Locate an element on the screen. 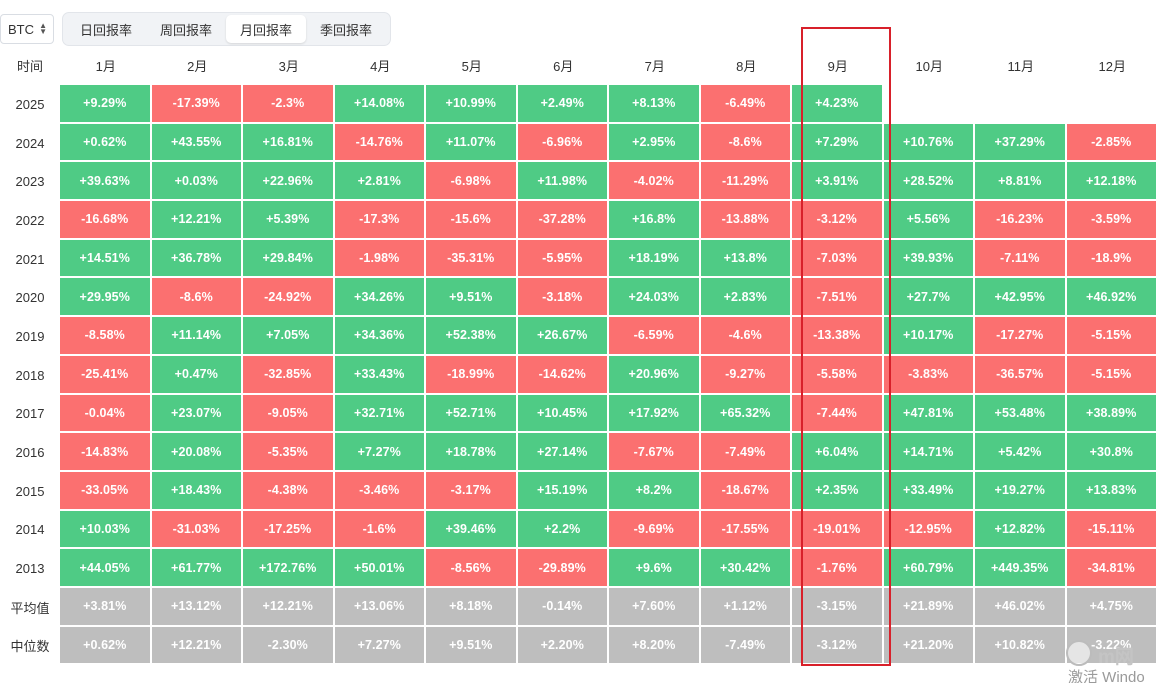 Image resolution: width=1175 pixels, height=683 pixels. year-label: 2017 is located at coordinates (30, 414).